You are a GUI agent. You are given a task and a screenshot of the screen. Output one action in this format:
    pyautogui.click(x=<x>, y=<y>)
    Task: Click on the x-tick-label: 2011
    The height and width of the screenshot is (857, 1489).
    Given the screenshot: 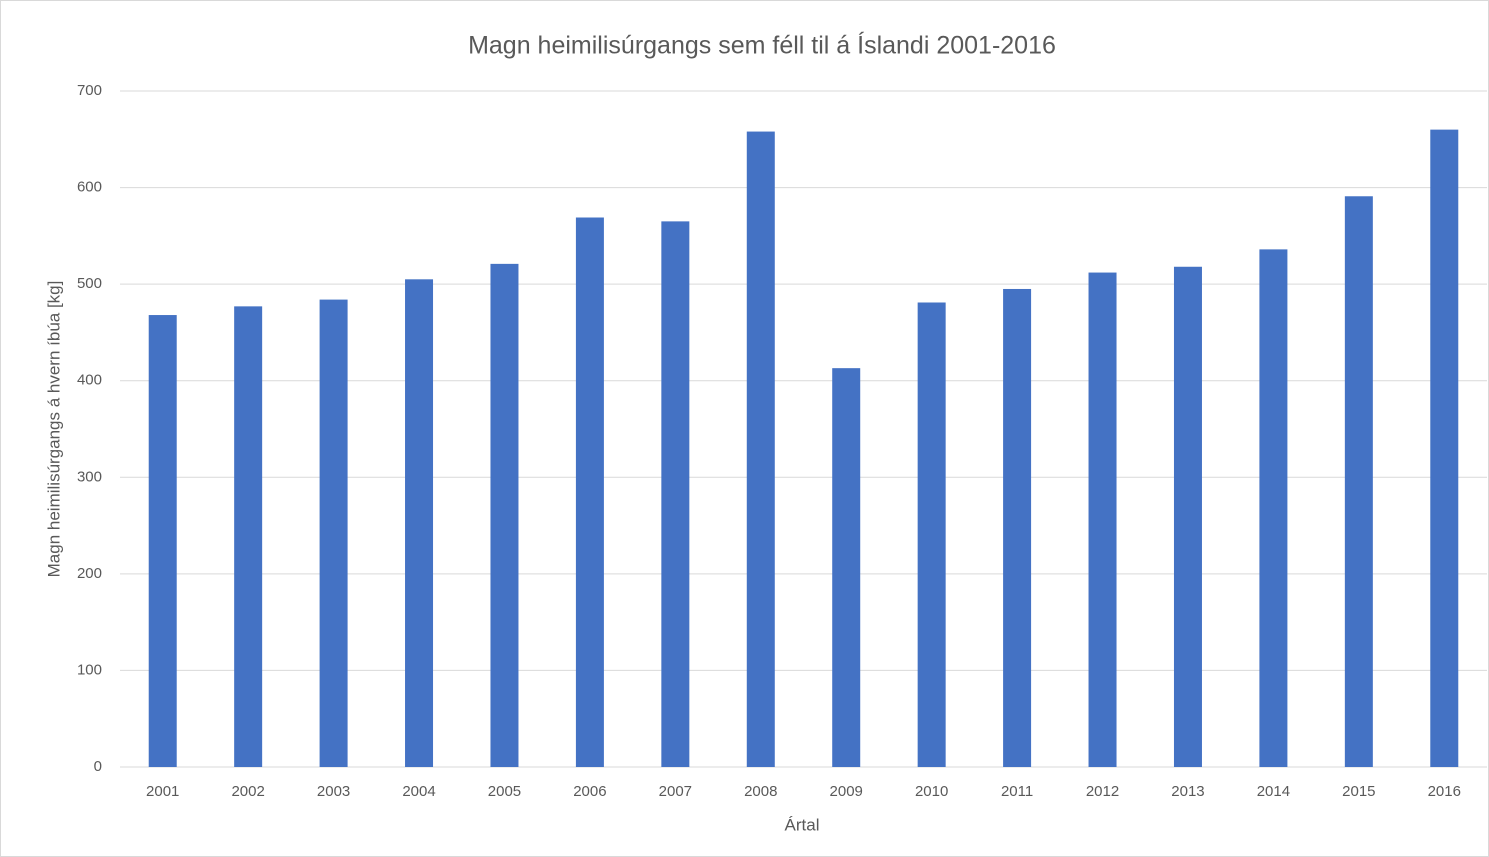 What is the action you would take?
    pyautogui.click(x=1017, y=791)
    